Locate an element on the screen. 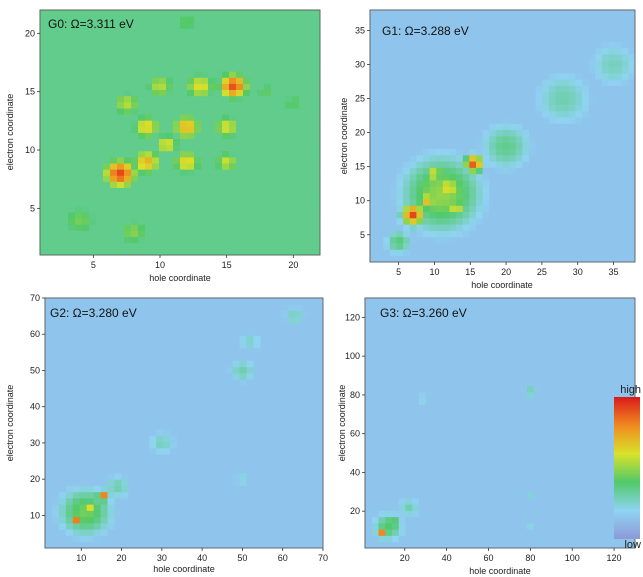  panel-g0-title: G0: Ω=3.311 eV is located at coordinates (91, 24).